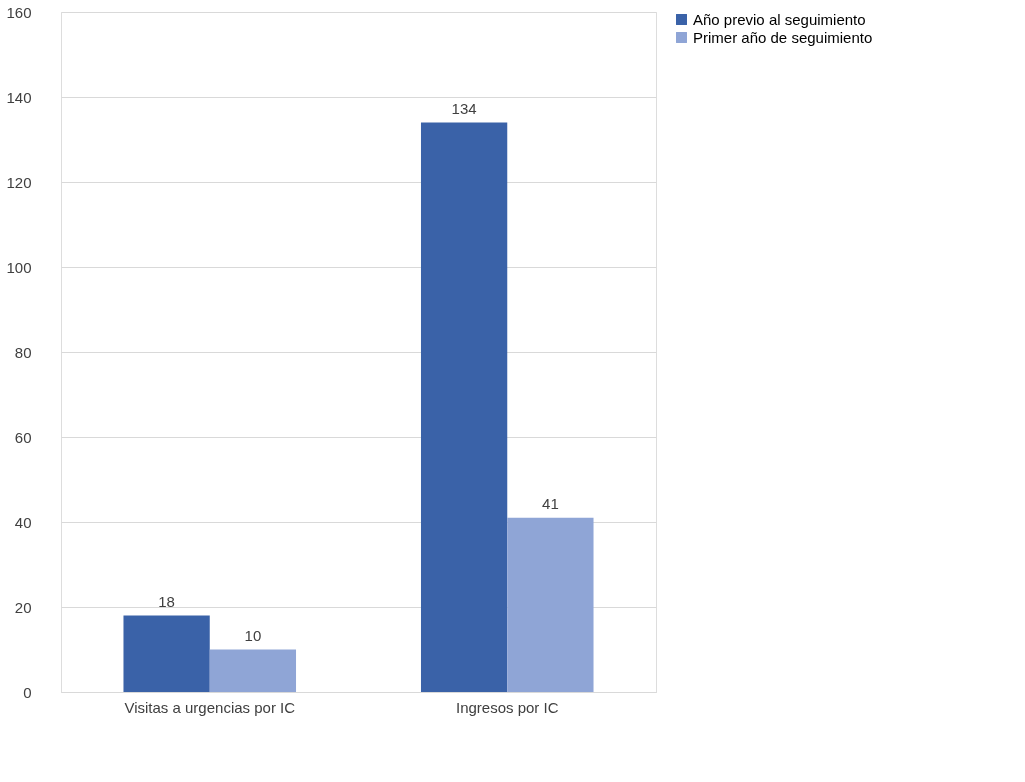  What do you see at coordinates (783, 37) in the screenshot?
I see `legend-label: Primer año de seguimiento` at bounding box center [783, 37].